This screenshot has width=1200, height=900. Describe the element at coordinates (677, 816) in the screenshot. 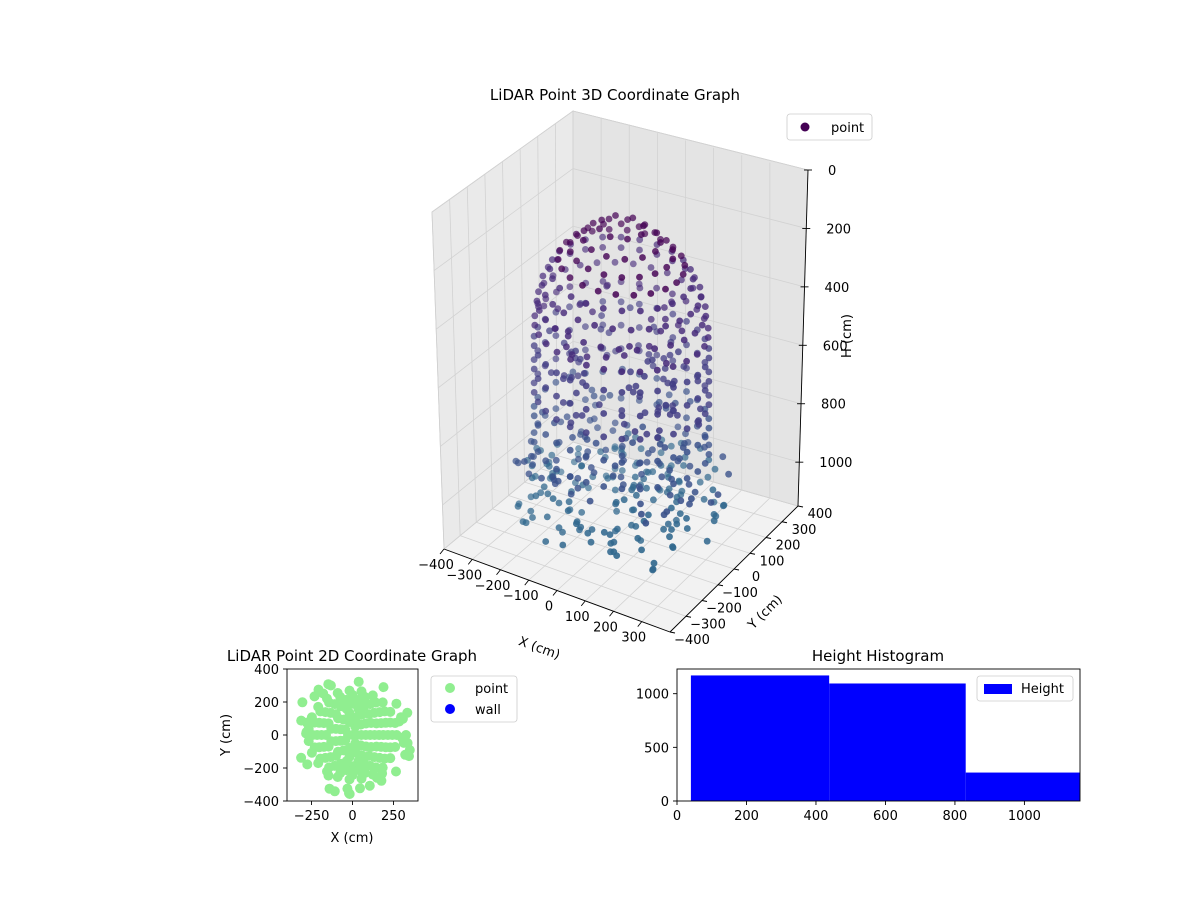

I see `x-tick-label-histogram: 0` at that location.